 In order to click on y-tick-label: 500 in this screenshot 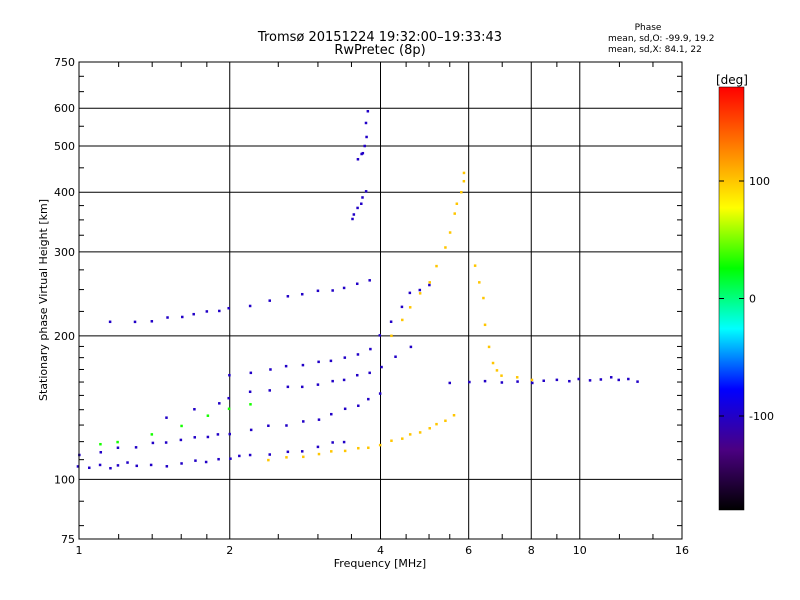, I will do `click(64, 146)`.